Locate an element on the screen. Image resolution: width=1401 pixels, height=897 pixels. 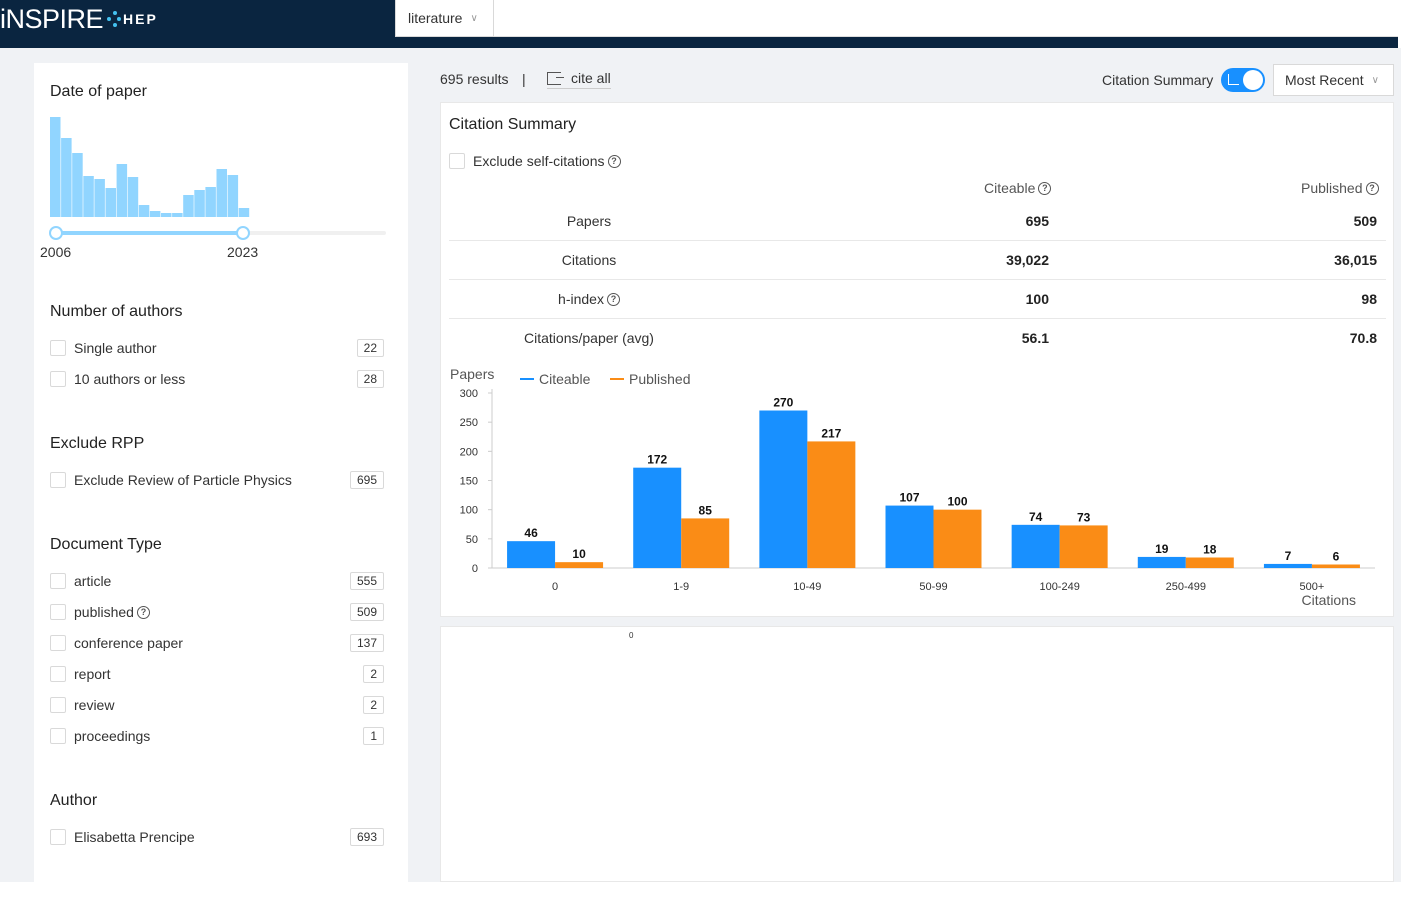
slider-end-handle is located at coordinates (243, 233).